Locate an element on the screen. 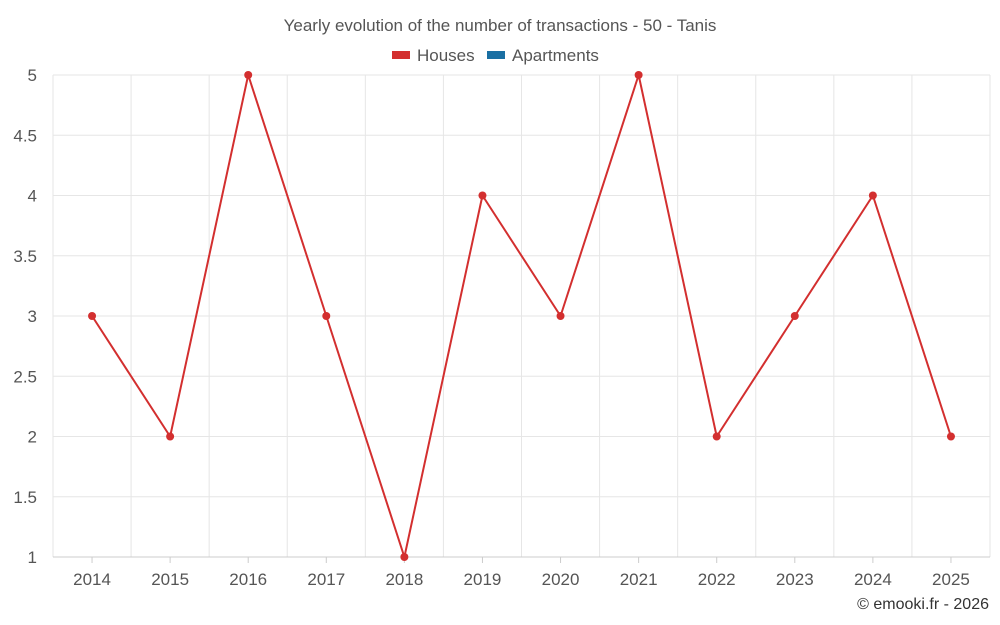  legend-label-apartments: Apartments is located at coordinates (555, 55).